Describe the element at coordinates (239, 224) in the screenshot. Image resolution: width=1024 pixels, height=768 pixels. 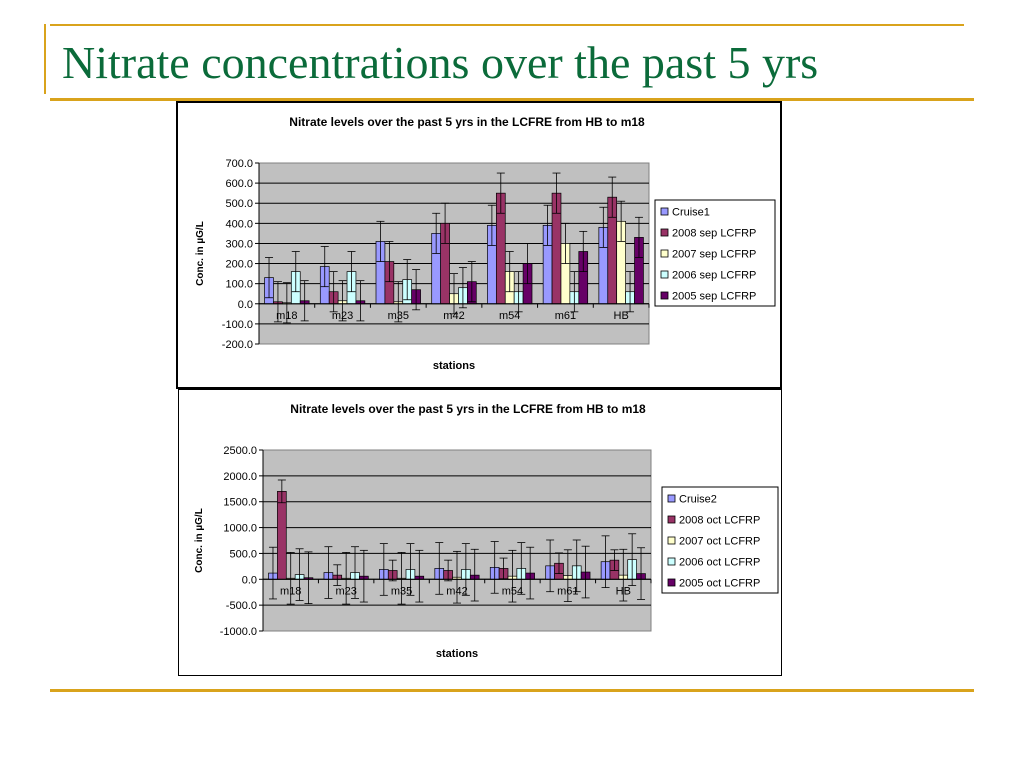
I see `chart1-y-tick-label: 400.0` at that location.